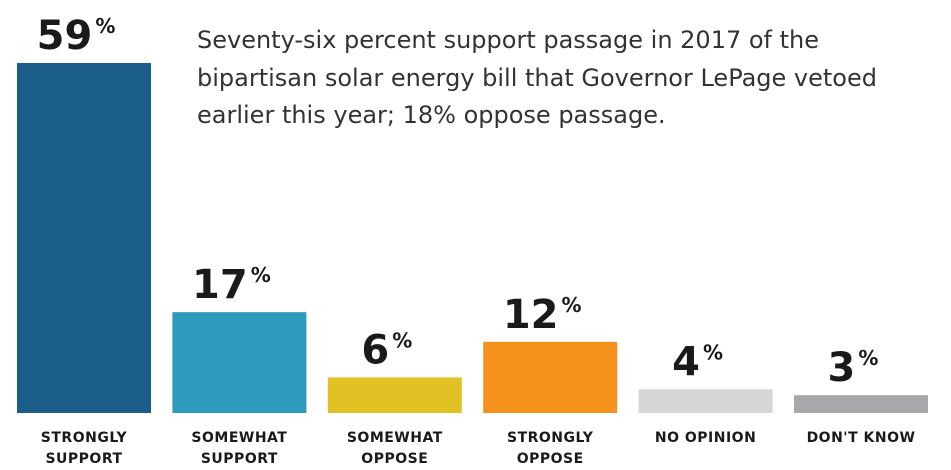 The image size is (951, 470). I want to click on value-label: 6%, so click(386, 350).